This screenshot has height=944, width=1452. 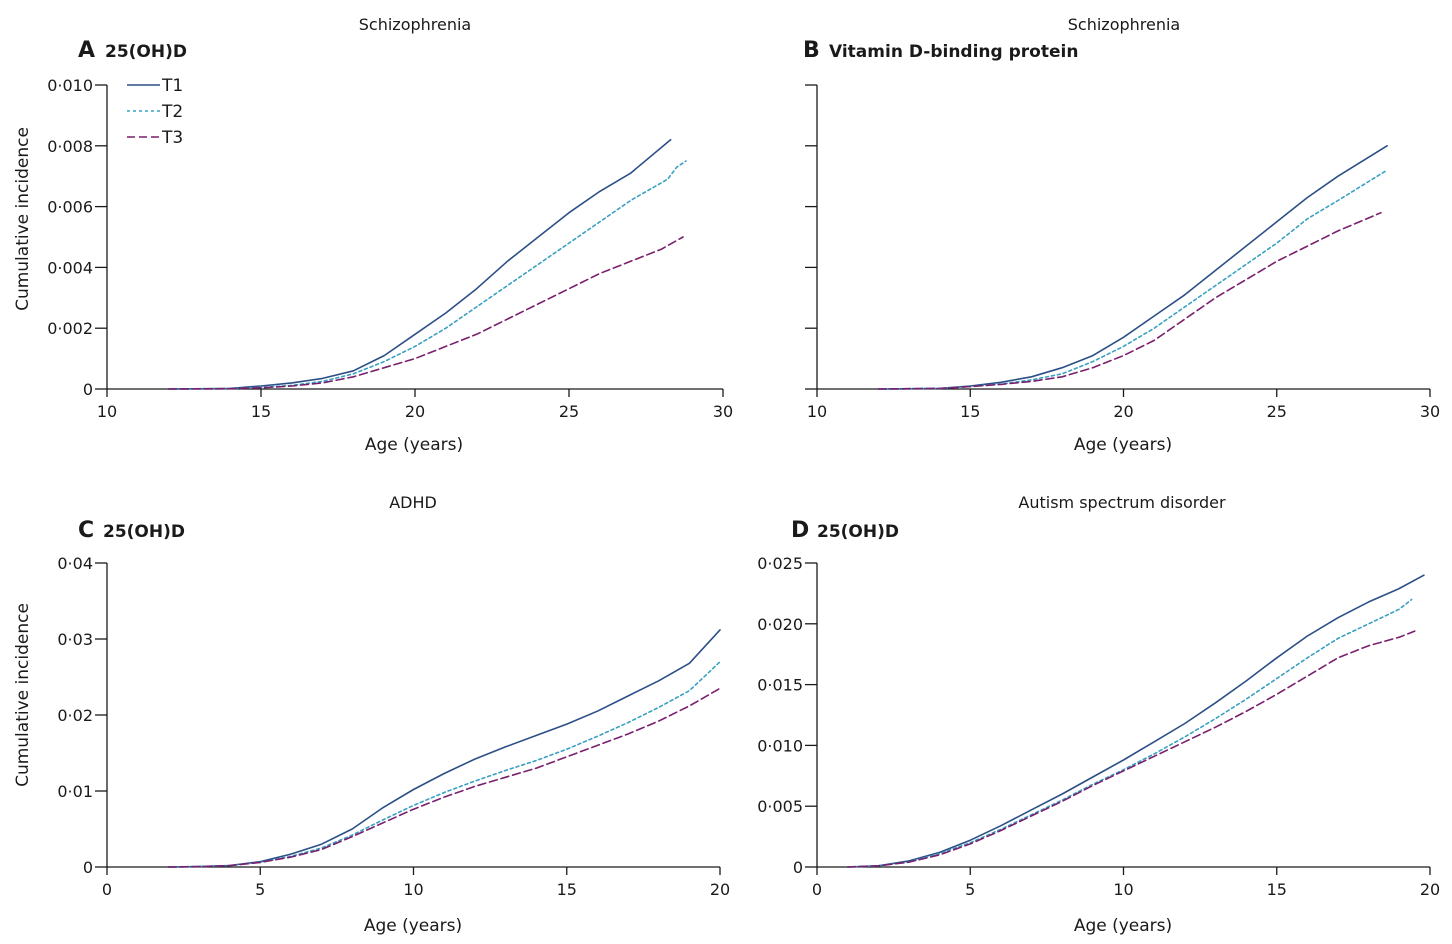 What do you see at coordinates (75, 715) in the screenshot?
I see `panel-c-y-tick-label: 0·02` at bounding box center [75, 715].